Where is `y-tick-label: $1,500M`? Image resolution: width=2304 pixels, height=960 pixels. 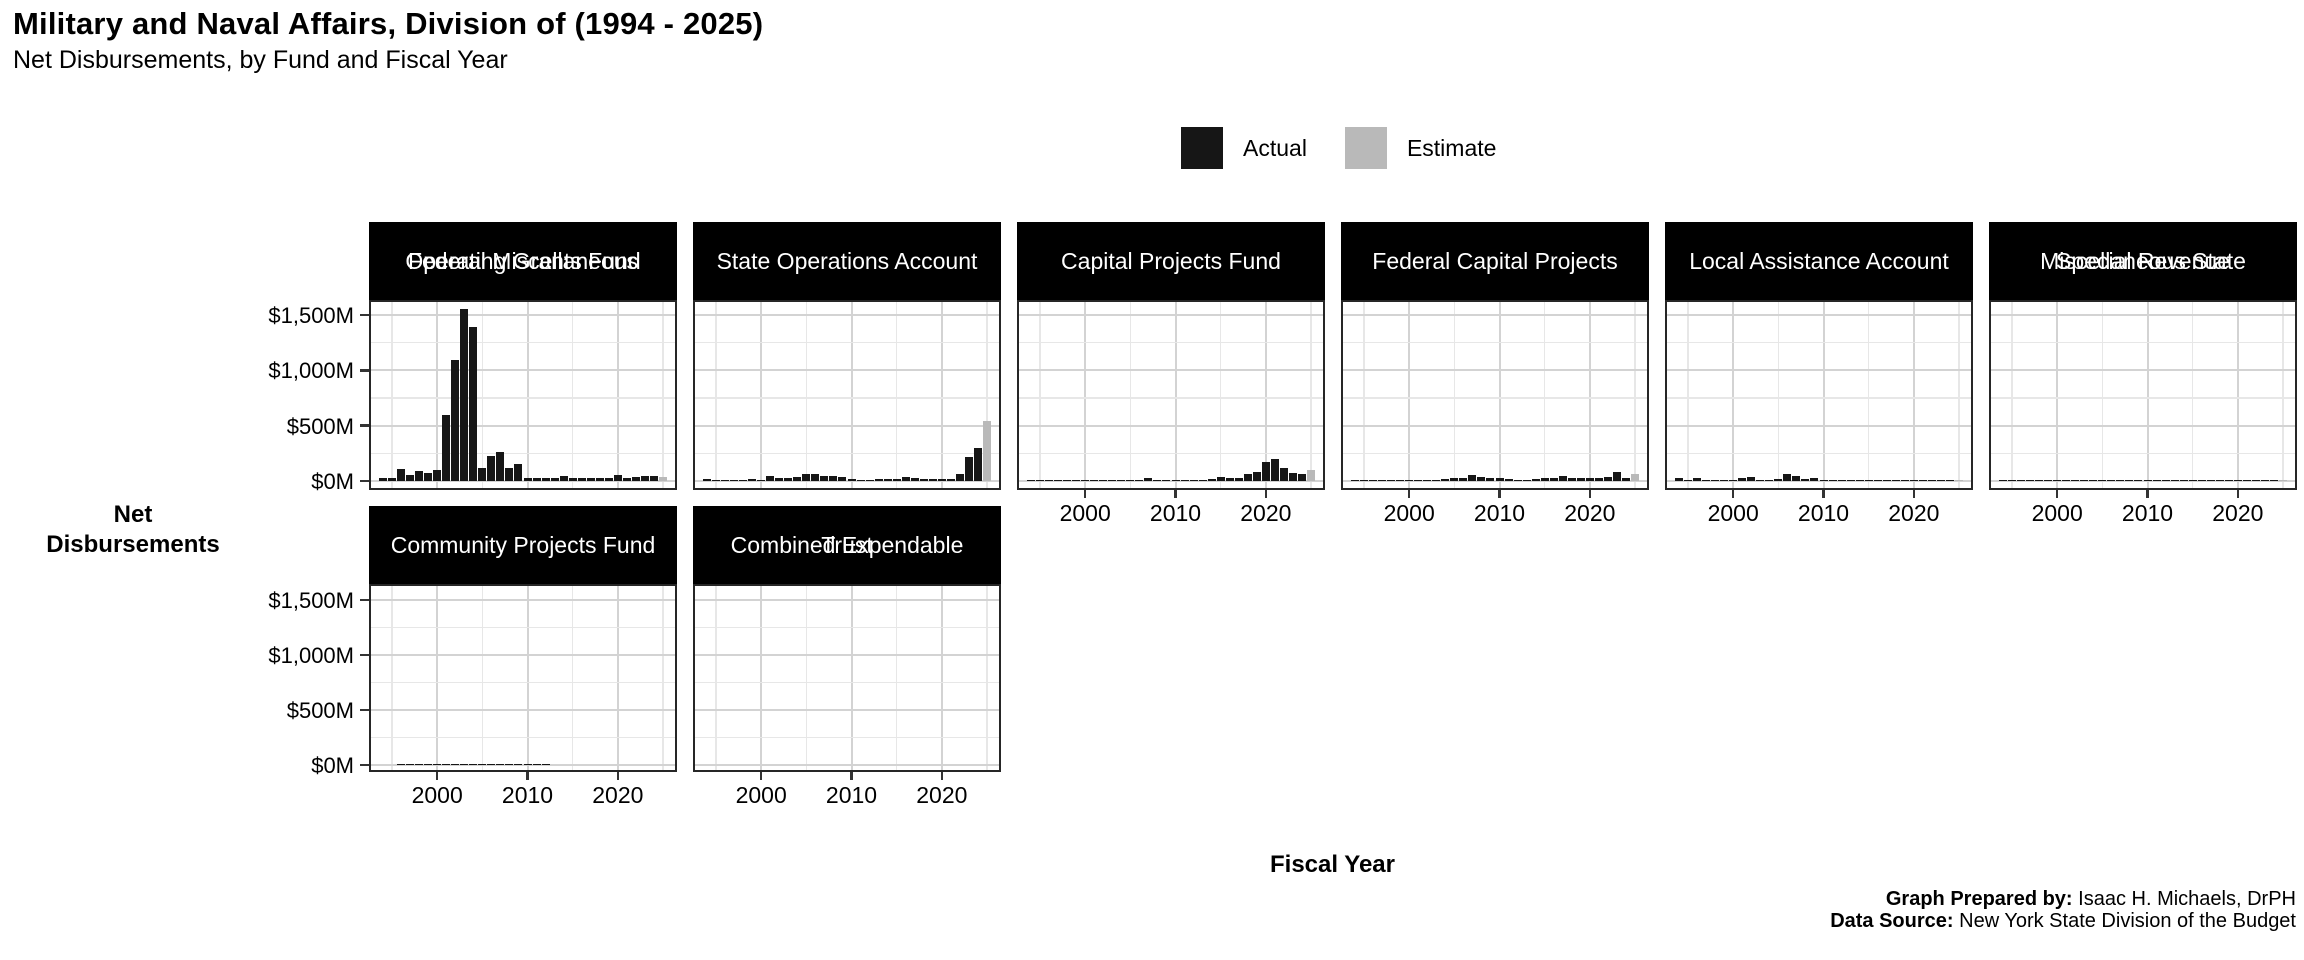 y-tick-label: $1,500M is located at coordinates (311, 600).